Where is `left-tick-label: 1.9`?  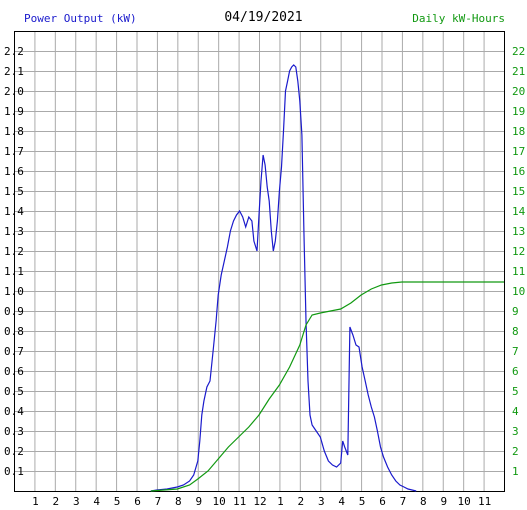 left-tick-label: 1.9 is located at coordinates (14, 111).